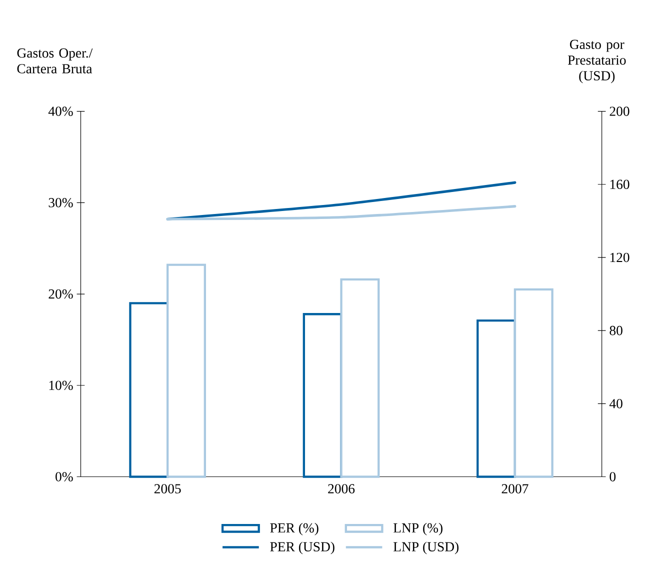  Describe the element at coordinates (302, 548) in the screenshot. I see `legend-label: PER (USD)` at that location.